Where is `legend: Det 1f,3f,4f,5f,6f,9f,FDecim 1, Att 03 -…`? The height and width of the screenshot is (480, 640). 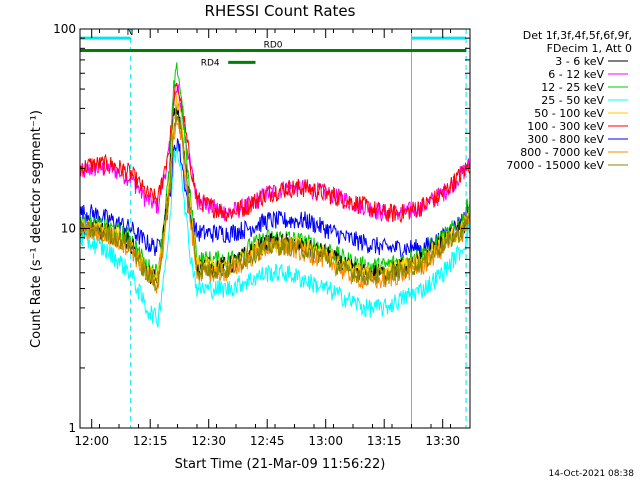 legend: Det 1f,3f,4f,5f,6f,9f,FDecim 1, Att 03 -… is located at coordinates (569, 100).